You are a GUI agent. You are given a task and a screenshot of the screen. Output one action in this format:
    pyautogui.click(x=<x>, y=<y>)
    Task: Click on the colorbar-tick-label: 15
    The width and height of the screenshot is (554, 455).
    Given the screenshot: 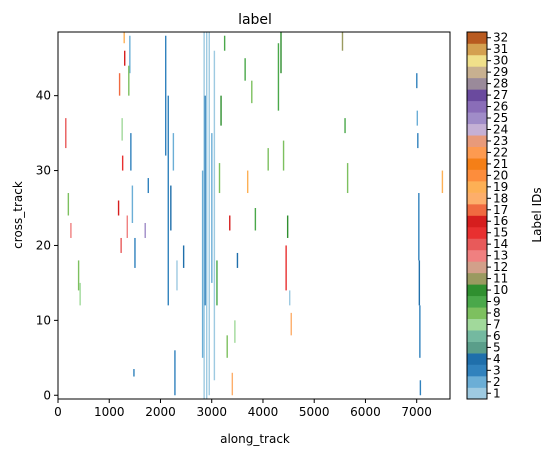 What is the action you would take?
    pyautogui.click(x=500, y=233)
    